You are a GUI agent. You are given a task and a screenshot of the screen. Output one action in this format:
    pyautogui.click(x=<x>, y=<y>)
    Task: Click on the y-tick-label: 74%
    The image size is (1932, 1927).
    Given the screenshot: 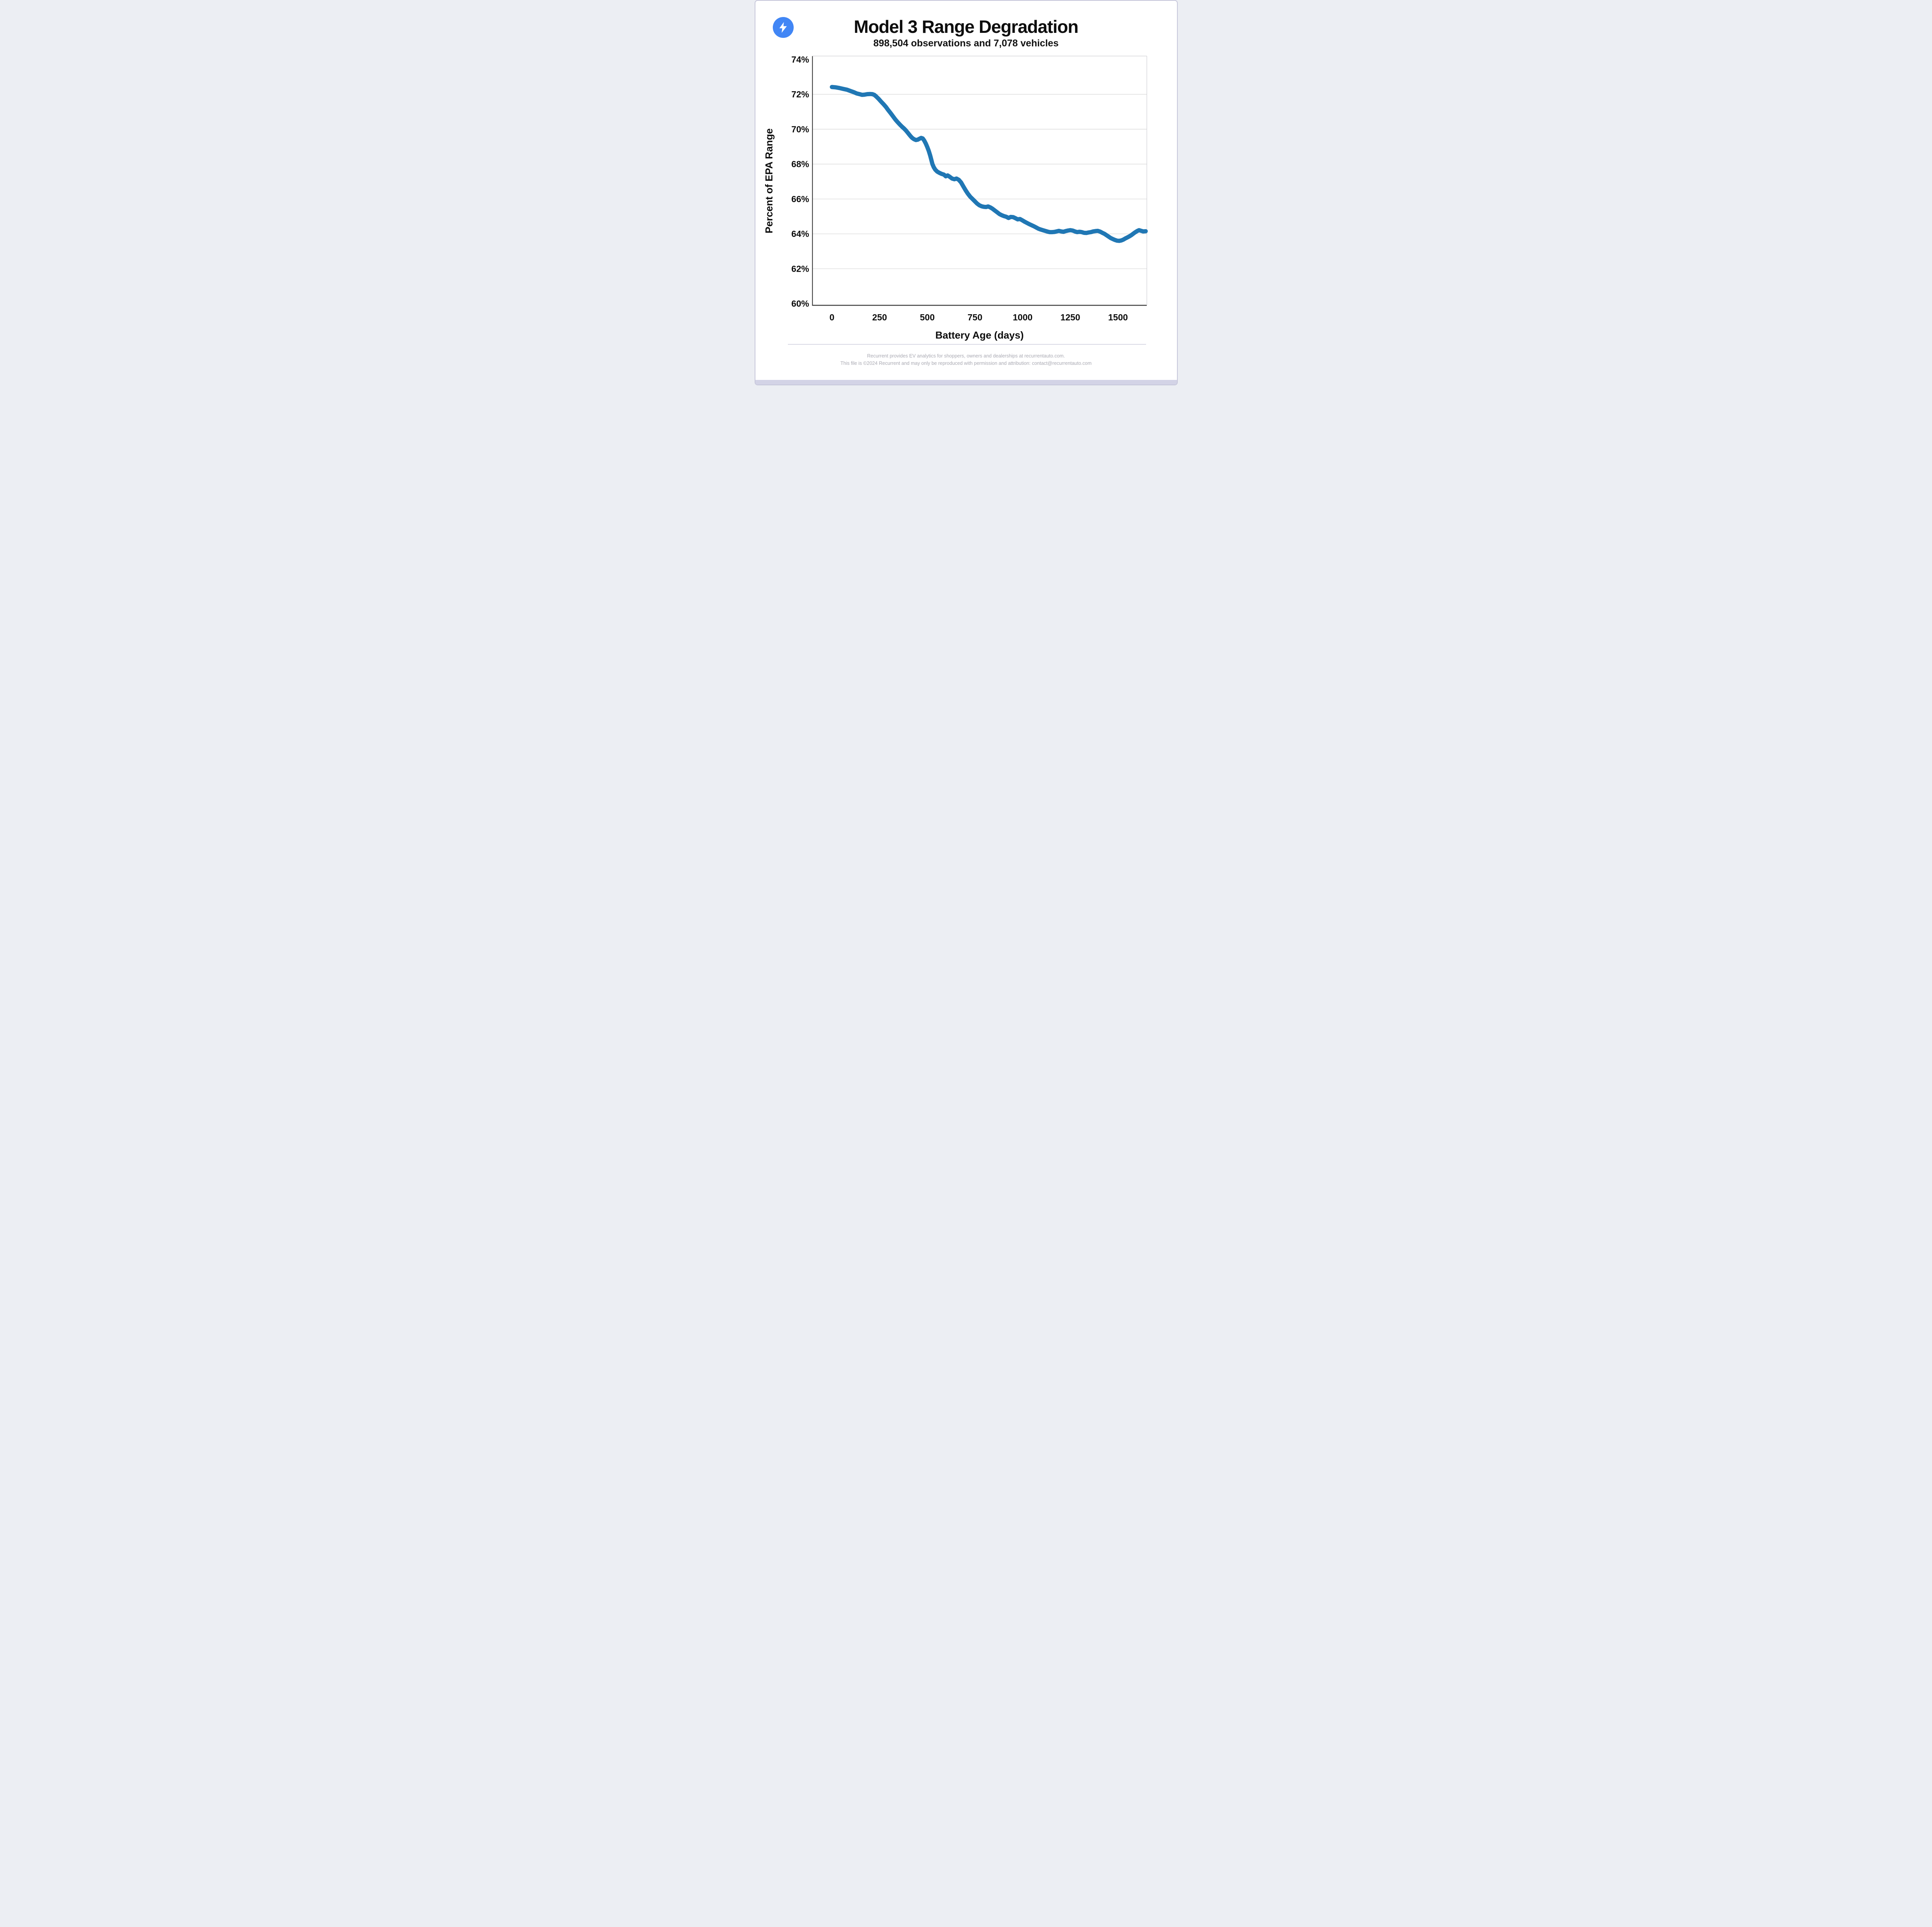 What is the action you would take?
    pyautogui.click(x=800, y=59)
    